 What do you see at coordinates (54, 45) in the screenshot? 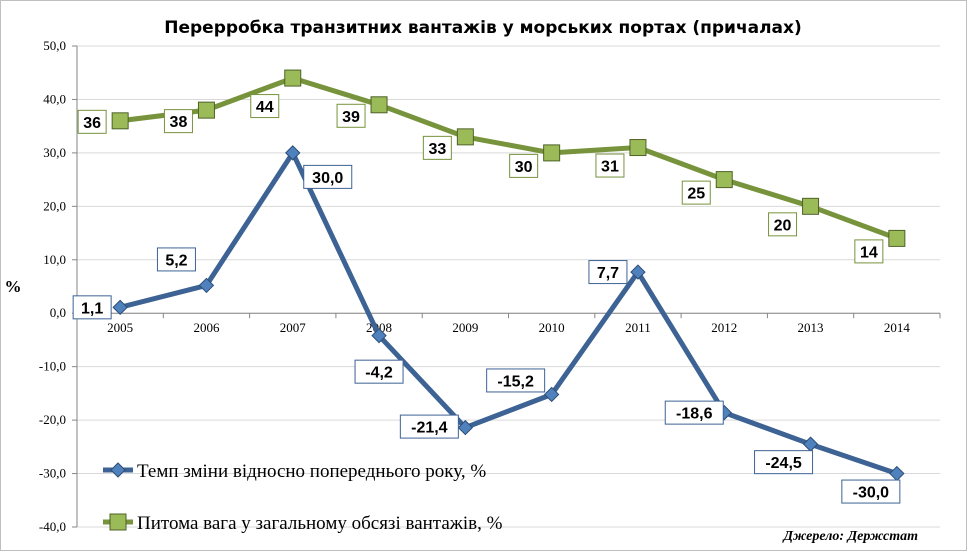
I see `y-tick-label: 50,0` at bounding box center [54, 45].